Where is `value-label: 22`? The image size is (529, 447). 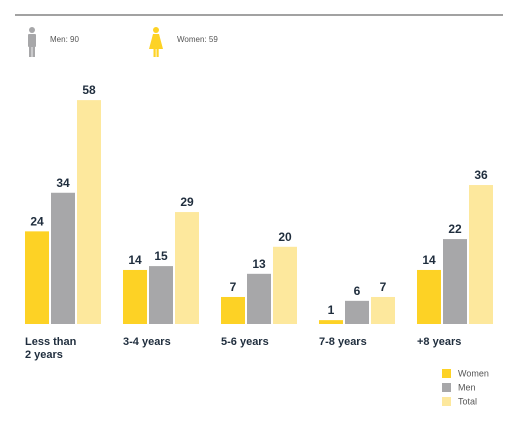 value-label: 22 is located at coordinates (455, 229).